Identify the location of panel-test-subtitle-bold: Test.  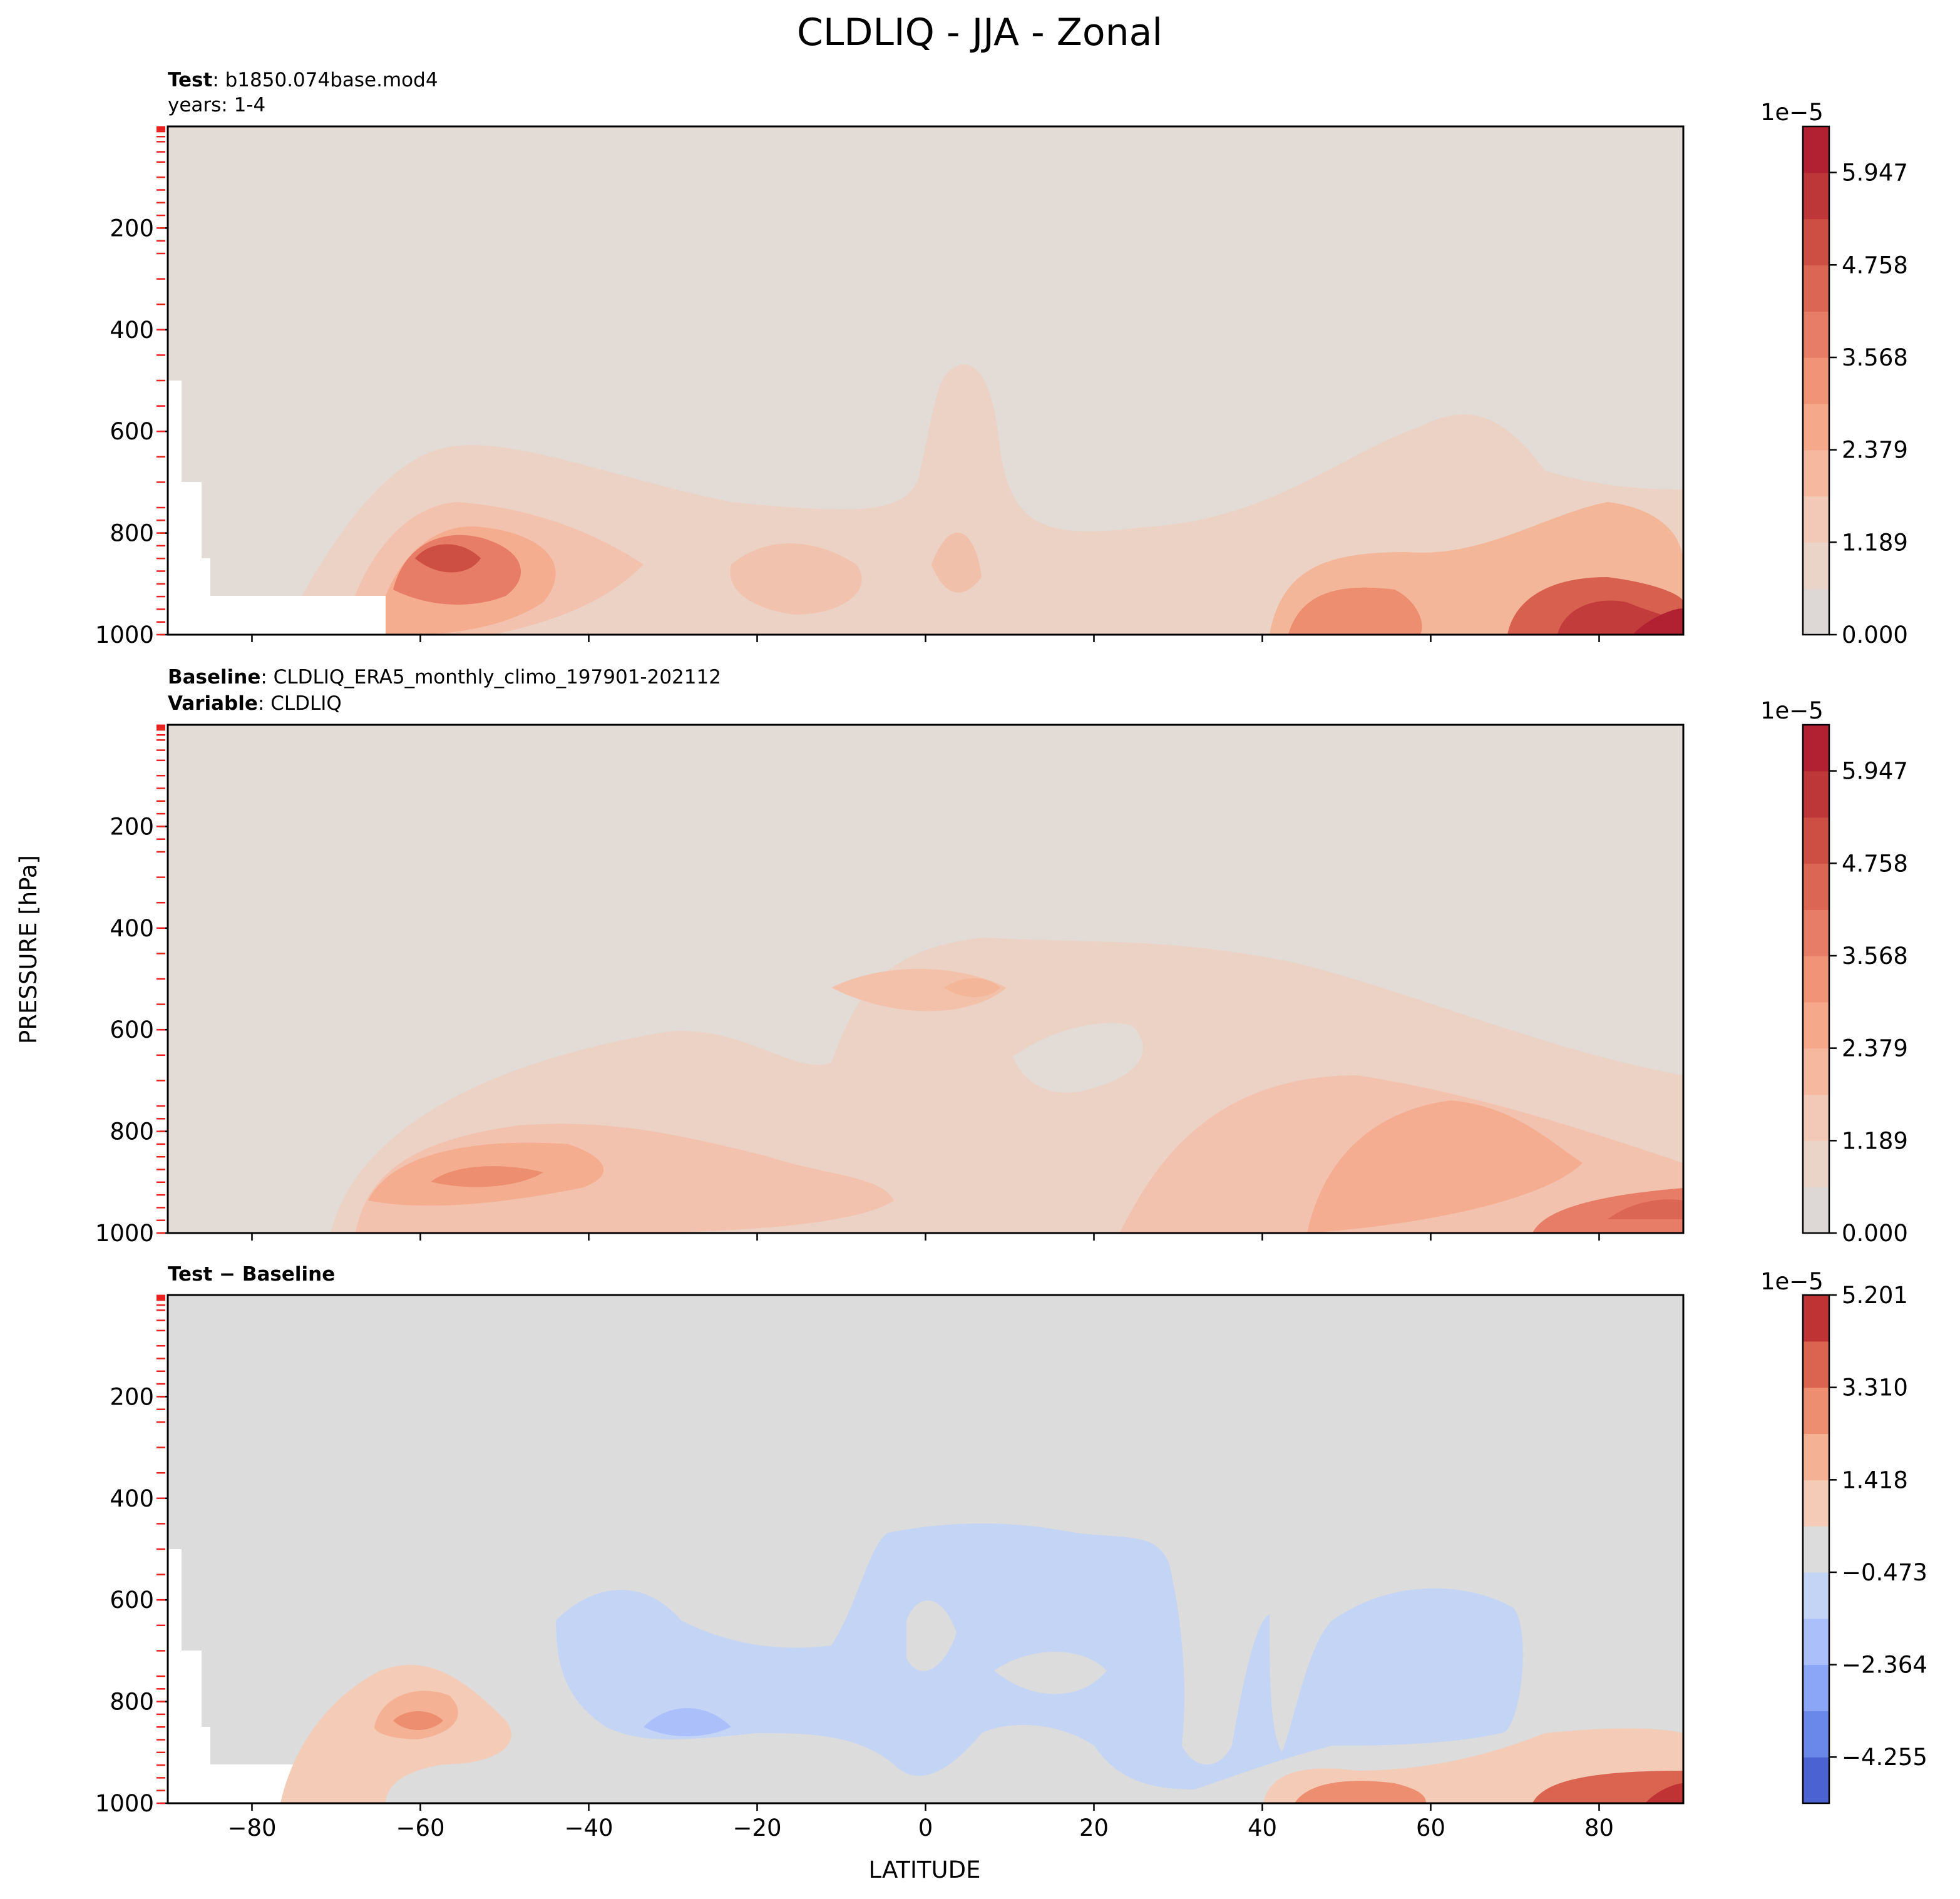
(190, 80).